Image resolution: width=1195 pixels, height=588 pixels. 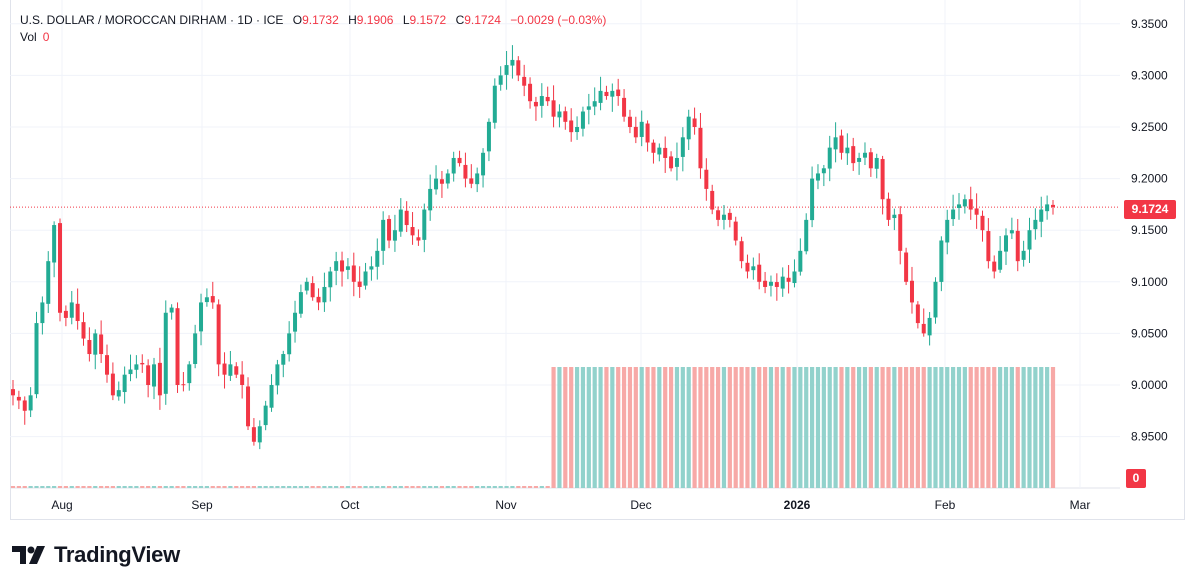 What do you see at coordinates (1149, 179) in the screenshot?
I see `y-tick-label: 9.2000` at bounding box center [1149, 179].